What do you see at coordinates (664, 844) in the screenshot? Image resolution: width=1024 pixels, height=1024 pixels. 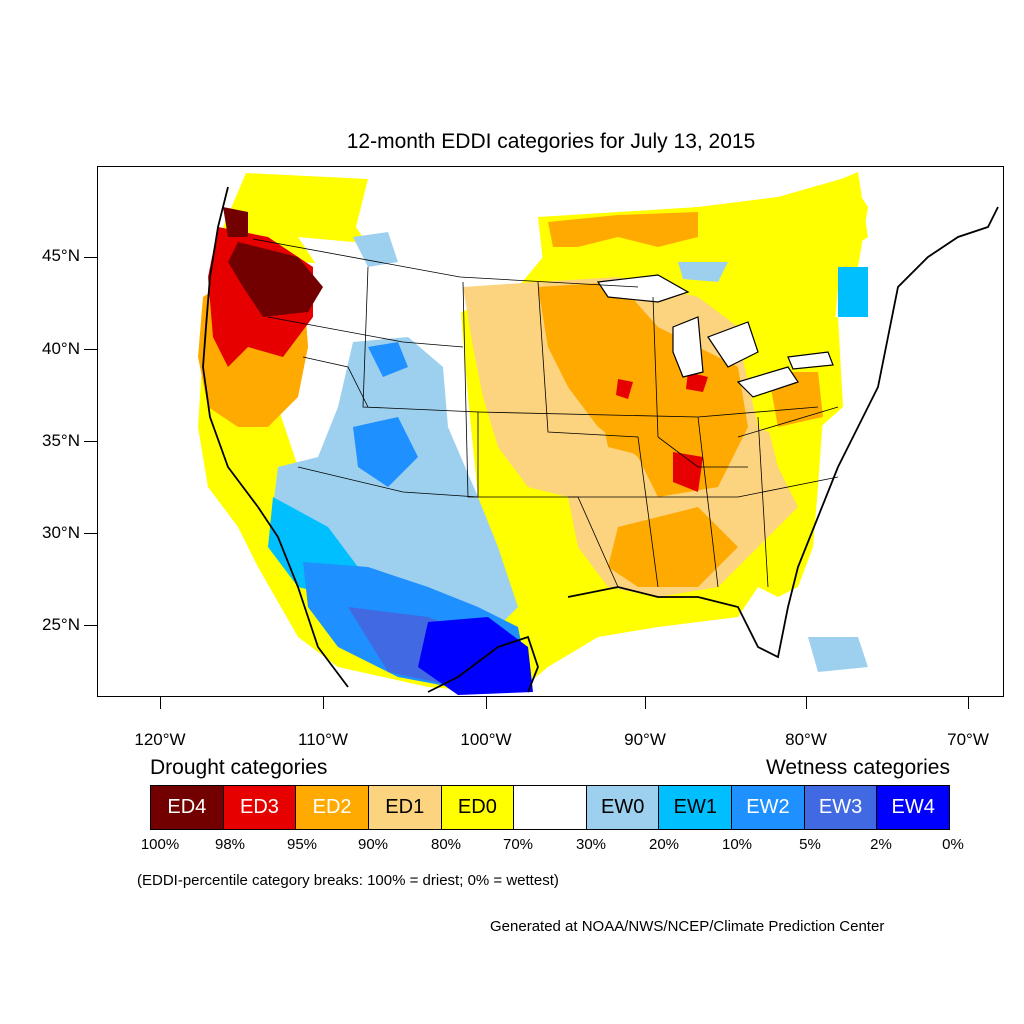 I see `break-label: 20%` at bounding box center [664, 844].